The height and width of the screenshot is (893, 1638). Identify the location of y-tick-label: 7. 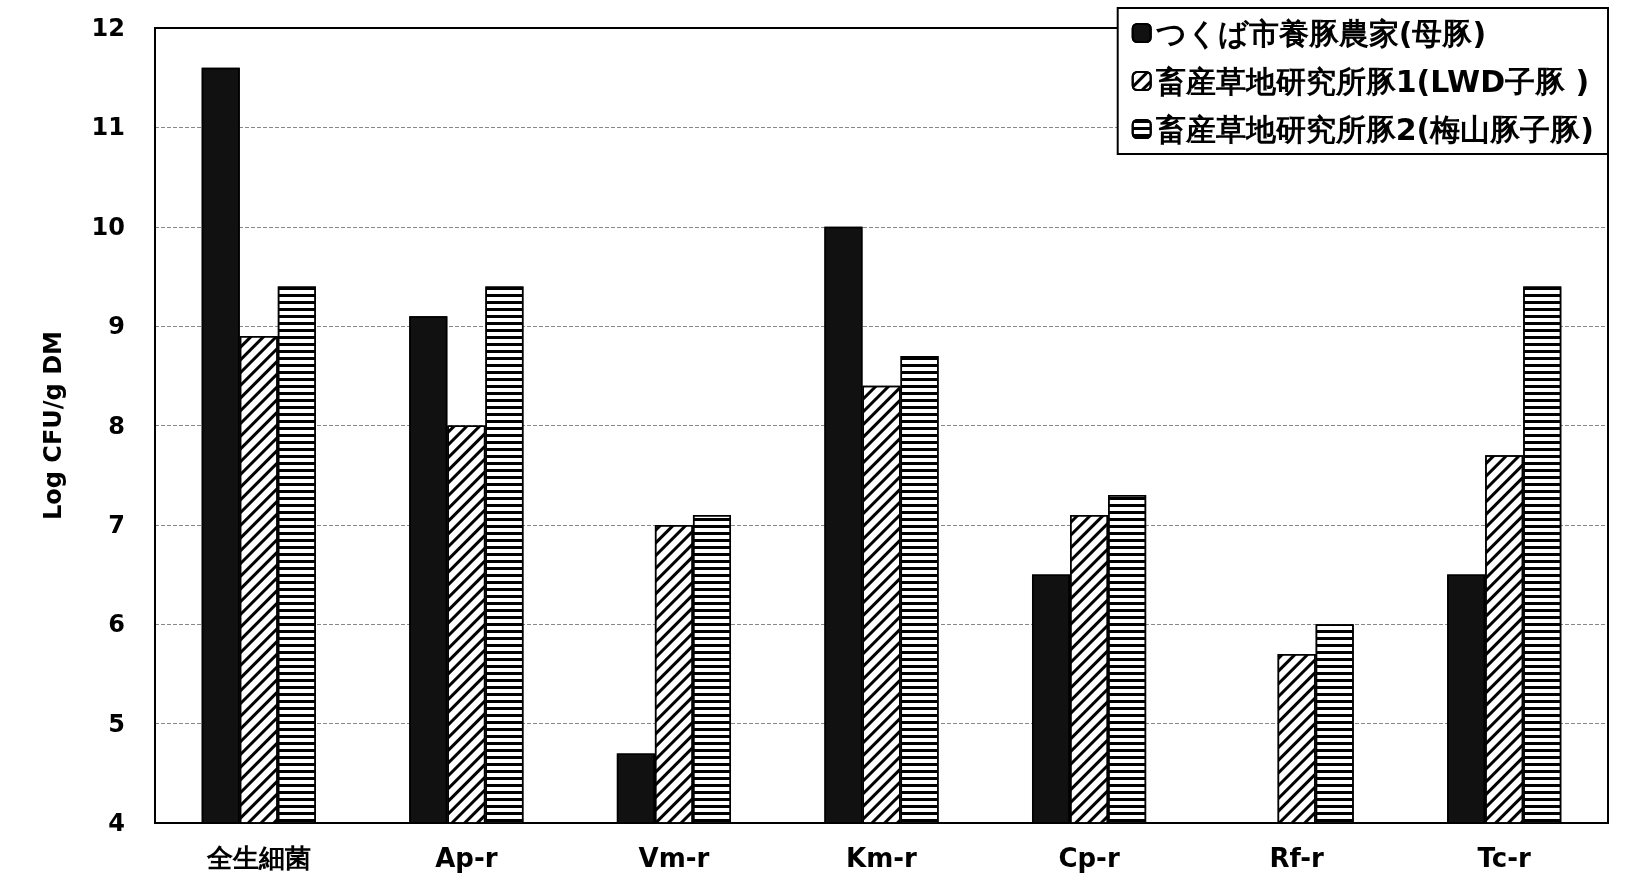
(116, 524).